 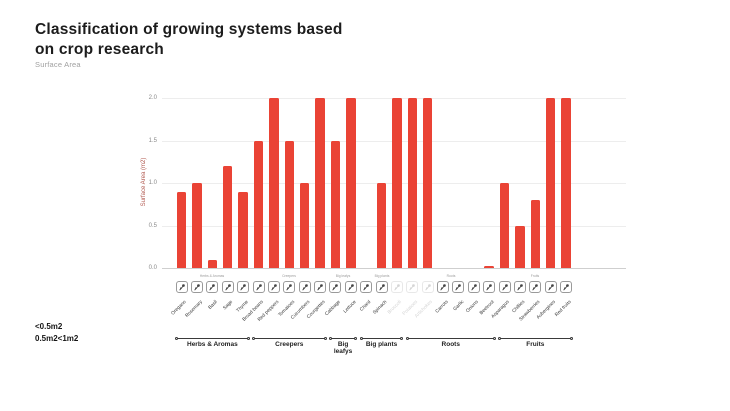 What do you see at coordinates (189, 29) in the screenshot?
I see `page-title-line1: Classification of growing systems based` at bounding box center [189, 29].